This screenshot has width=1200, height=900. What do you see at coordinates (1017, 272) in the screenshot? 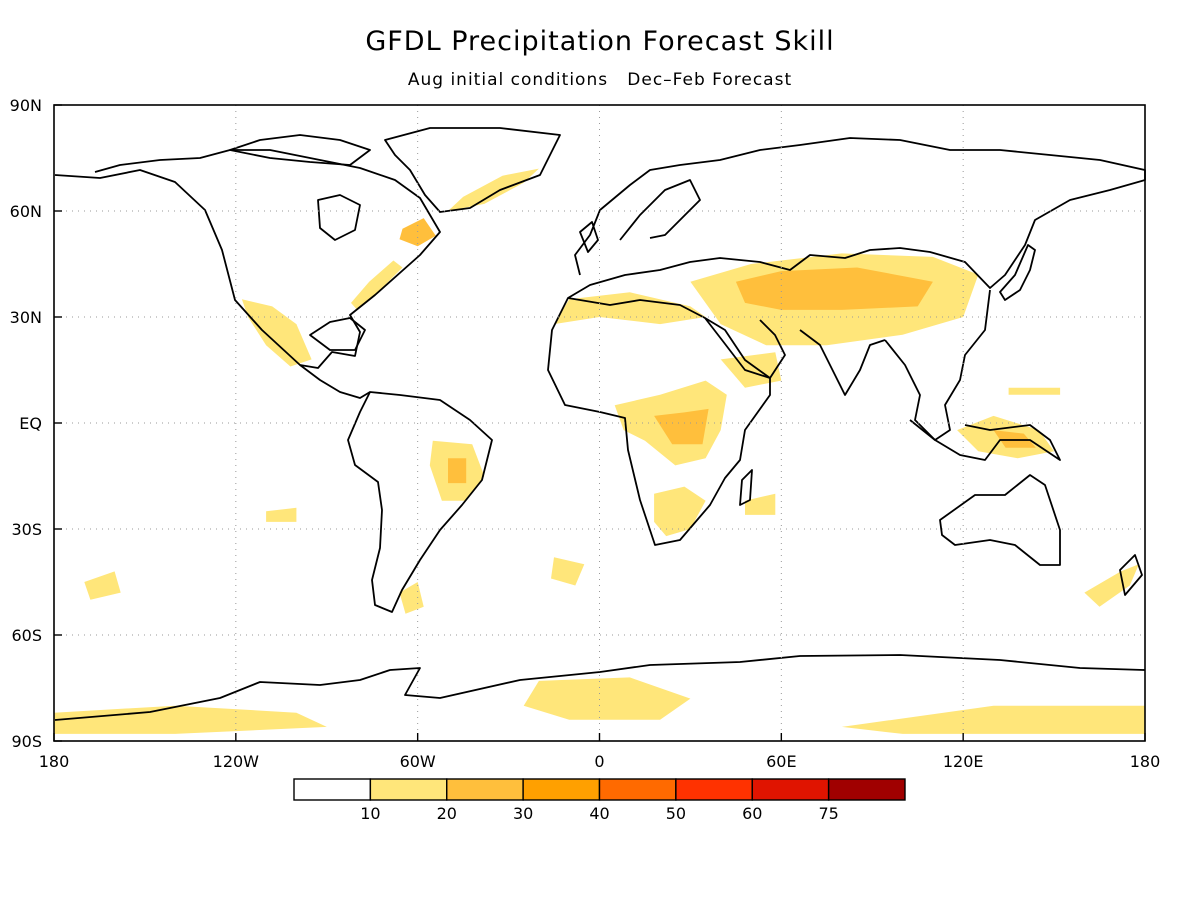
I see `japan-coast` at bounding box center [1017, 272].